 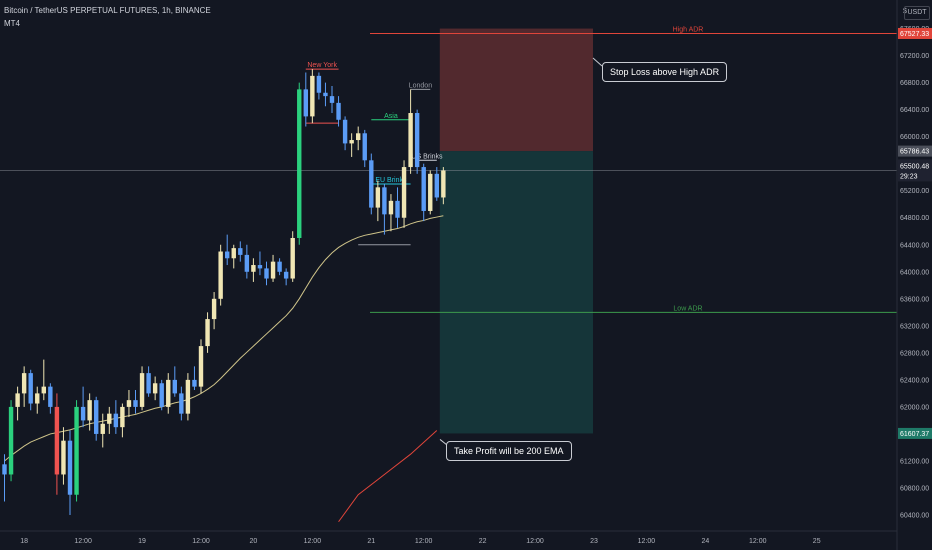 What do you see at coordinates (516, 90) in the screenshot?
I see `stop-loss-zone` at bounding box center [516, 90].